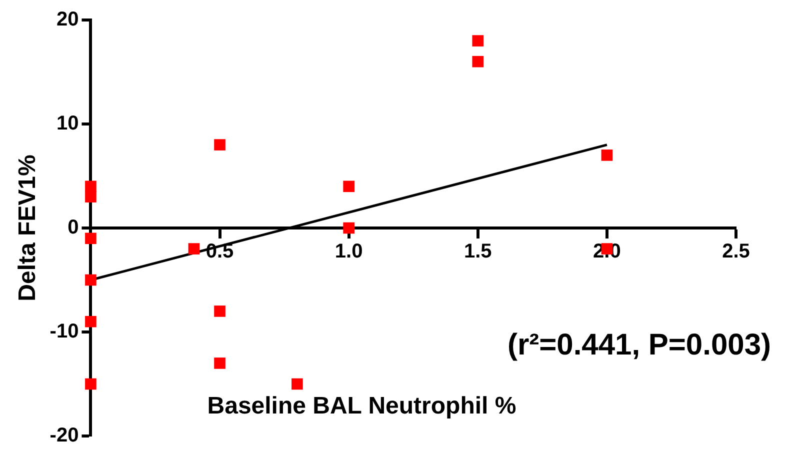 The width and height of the screenshot is (786, 451). I want to click on x-axis-title: Baseline BAL Neutrophil %, so click(361, 406).